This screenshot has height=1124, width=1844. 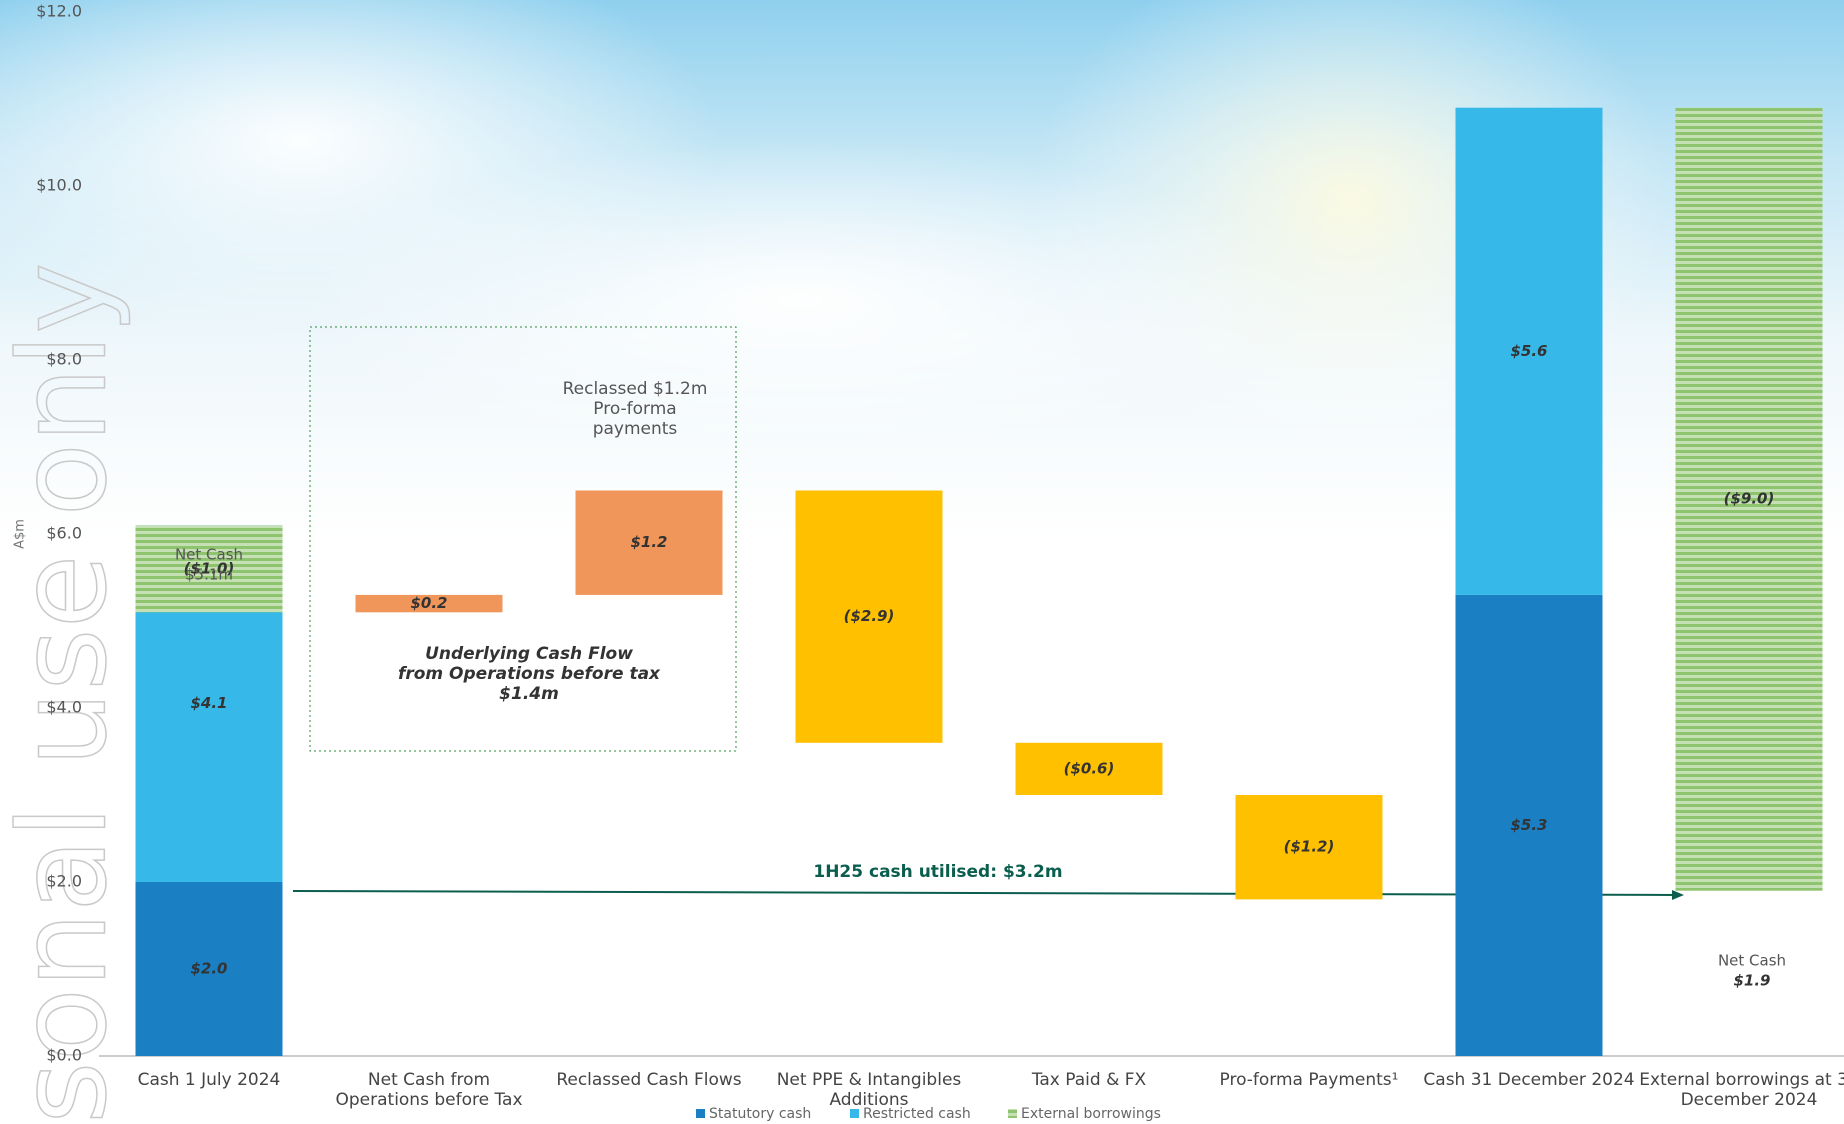 What do you see at coordinates (937, 872) in the screenshot?
I see `annotation: 1H25 cash utilised: $3.2m` at bounding box center [937, 872].